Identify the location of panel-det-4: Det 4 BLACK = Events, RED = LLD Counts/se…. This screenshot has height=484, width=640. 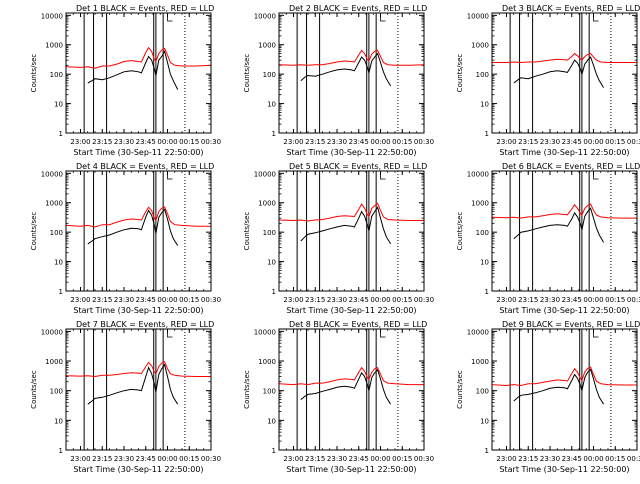
(125, 238).